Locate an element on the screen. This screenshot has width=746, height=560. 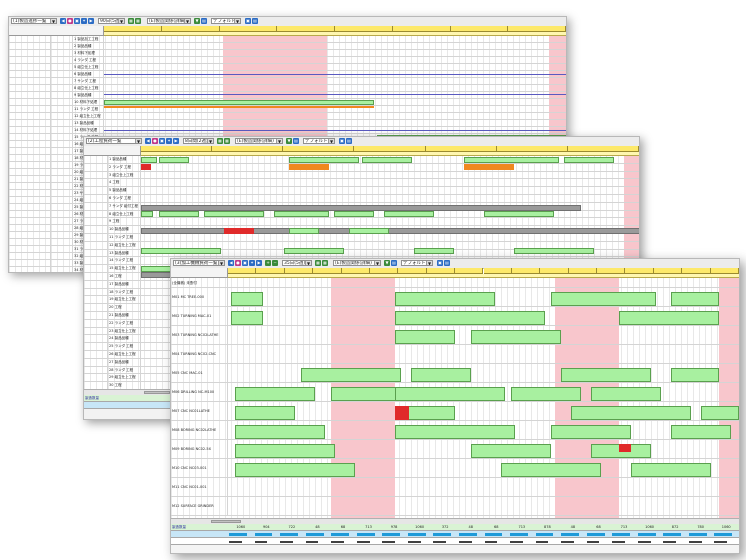
table-row: 11 ランダ 工程 is located at coordinates (361, 238).